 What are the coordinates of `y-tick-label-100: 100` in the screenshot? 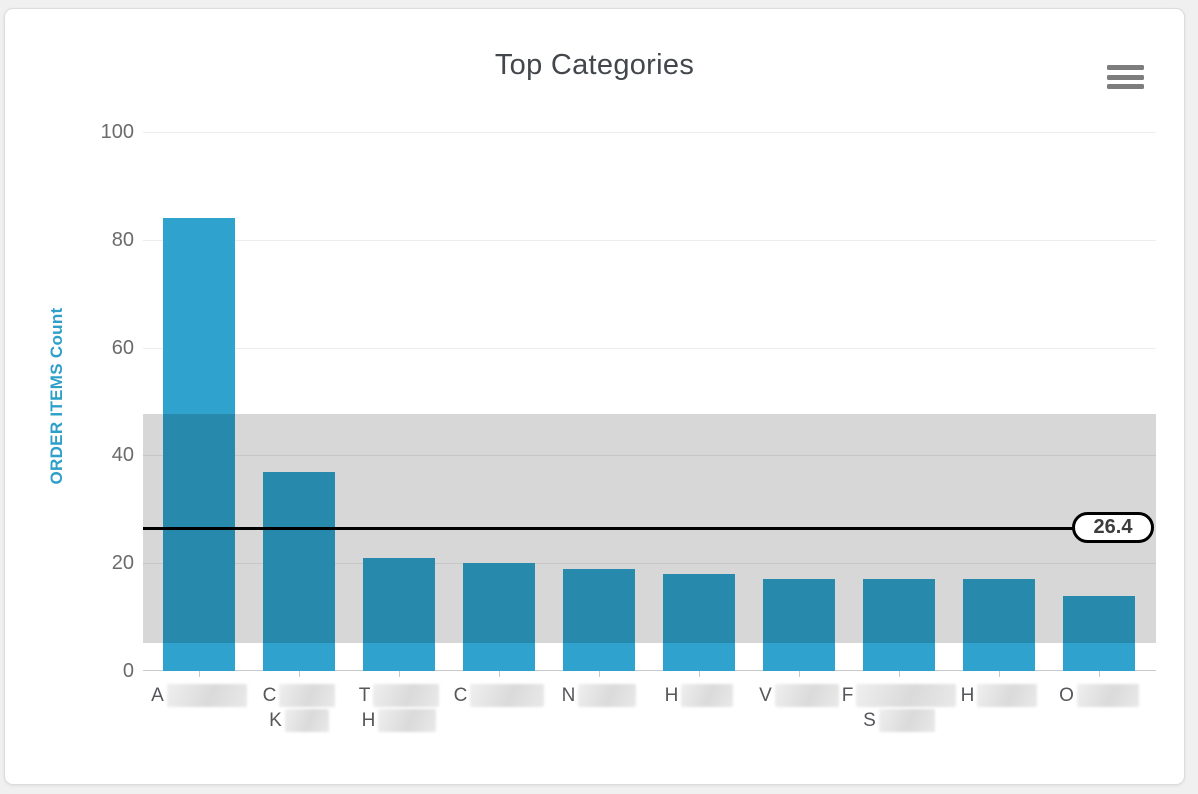 It's located at (117, 132).